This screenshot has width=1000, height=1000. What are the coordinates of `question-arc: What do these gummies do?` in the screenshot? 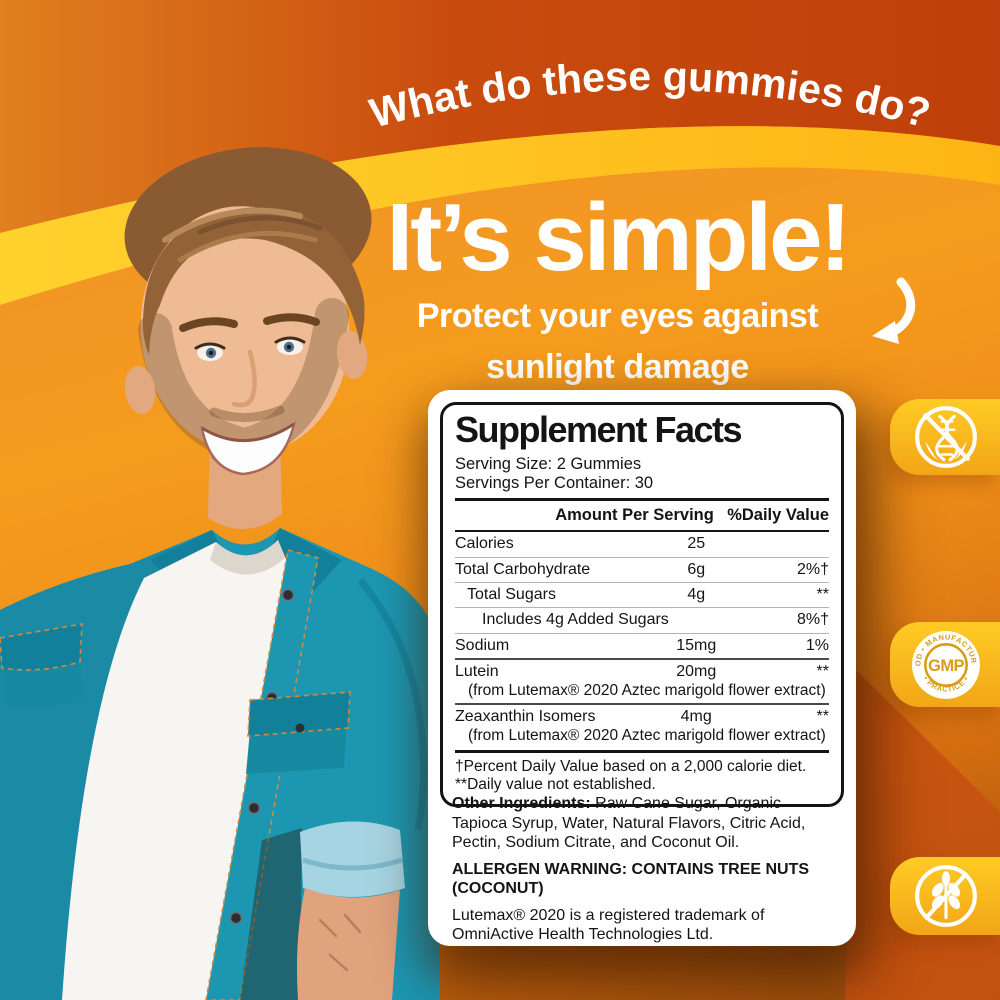 It's located at (650, 95).